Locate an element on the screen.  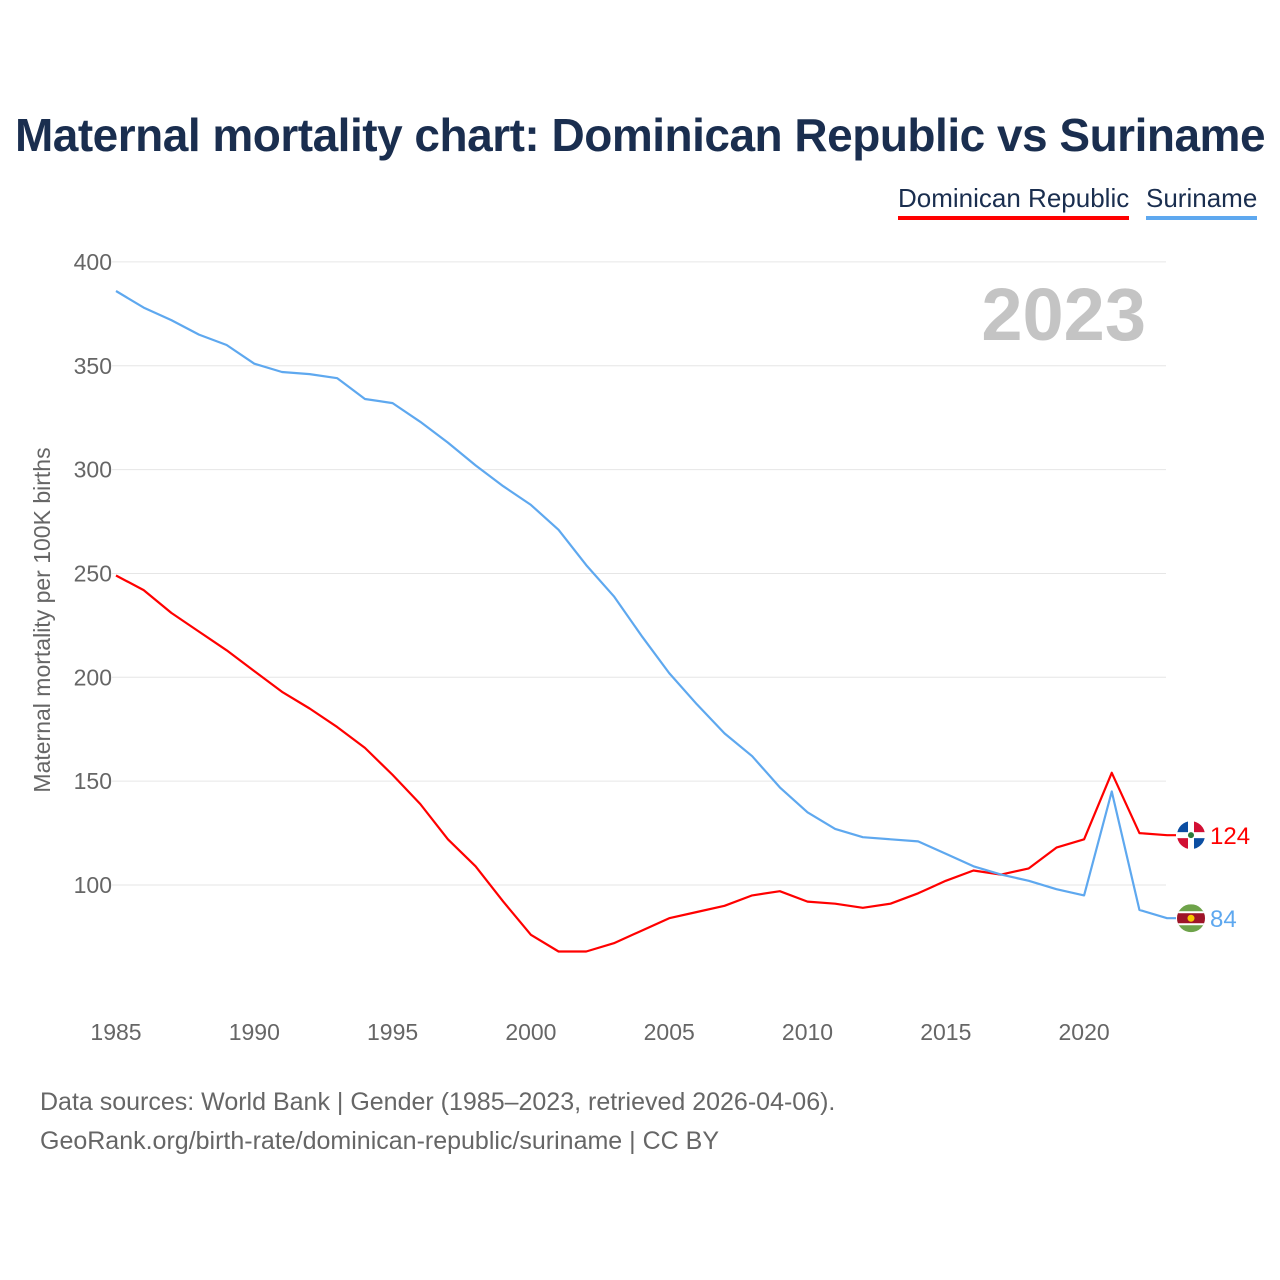
year-watermark: 2023 is located at coordinates (1063, 314).